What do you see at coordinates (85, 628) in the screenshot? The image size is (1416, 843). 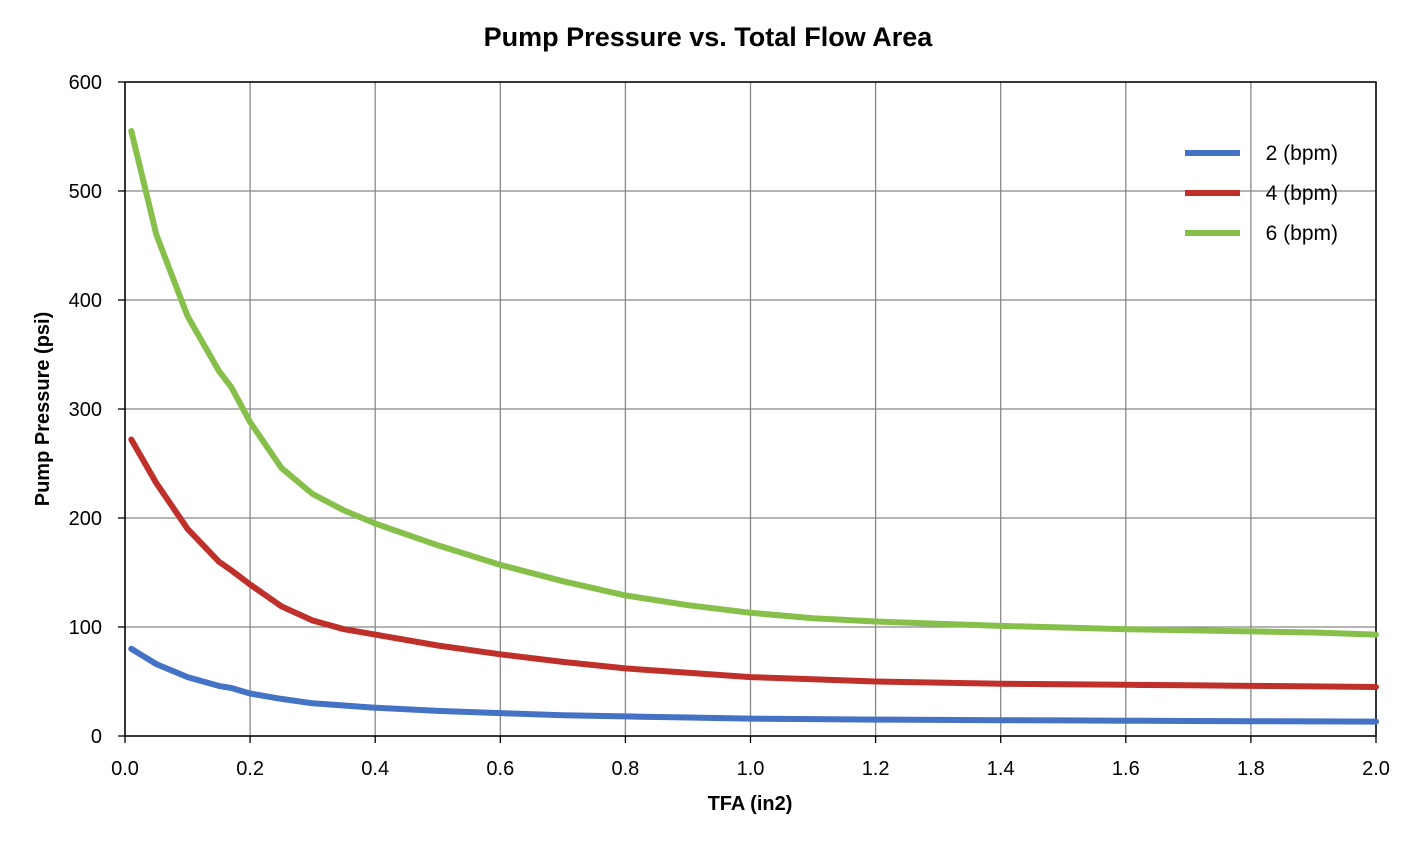 I see `y-tick-label: 100` at bounding box center [85, 628].